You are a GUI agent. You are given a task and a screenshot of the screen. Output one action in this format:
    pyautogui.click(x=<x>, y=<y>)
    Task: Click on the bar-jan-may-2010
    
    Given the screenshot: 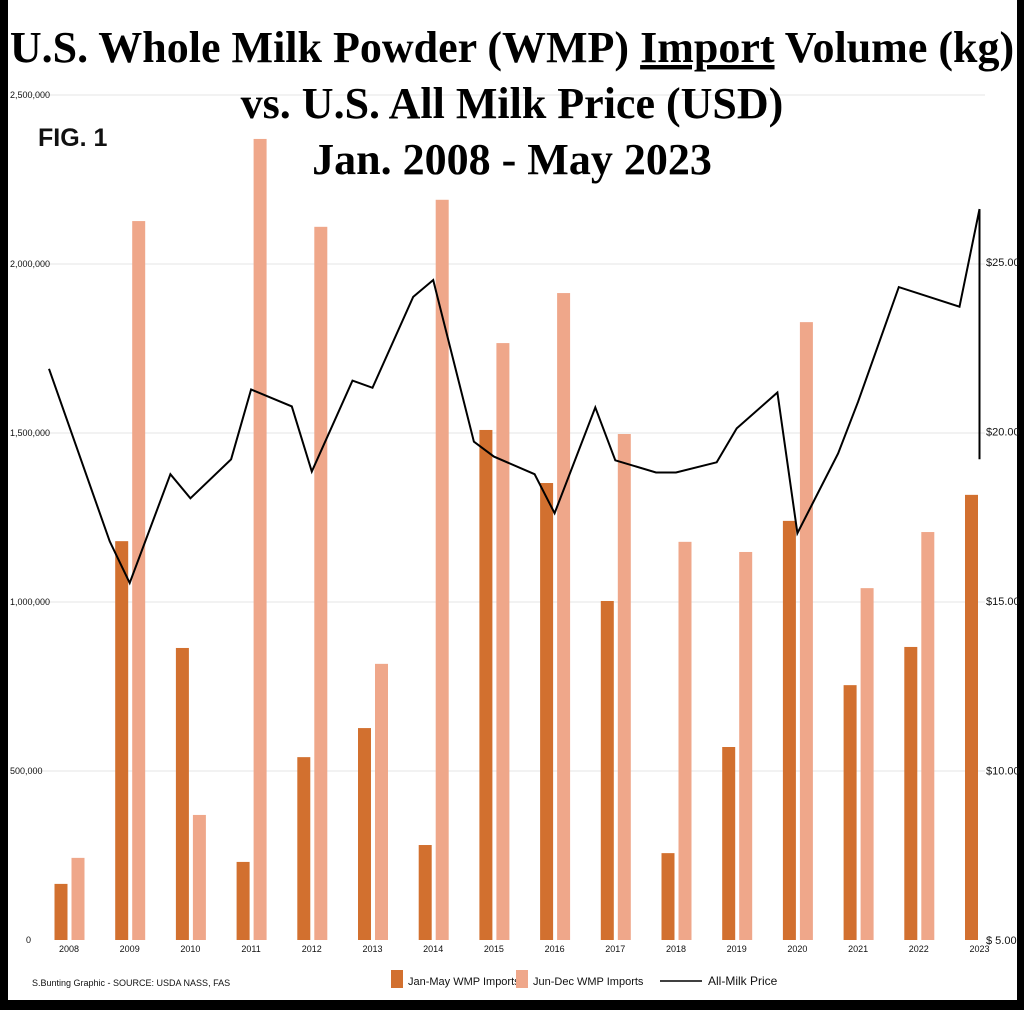 What is the action you would take?
    pyautogui.click(x=182, y=793)
    